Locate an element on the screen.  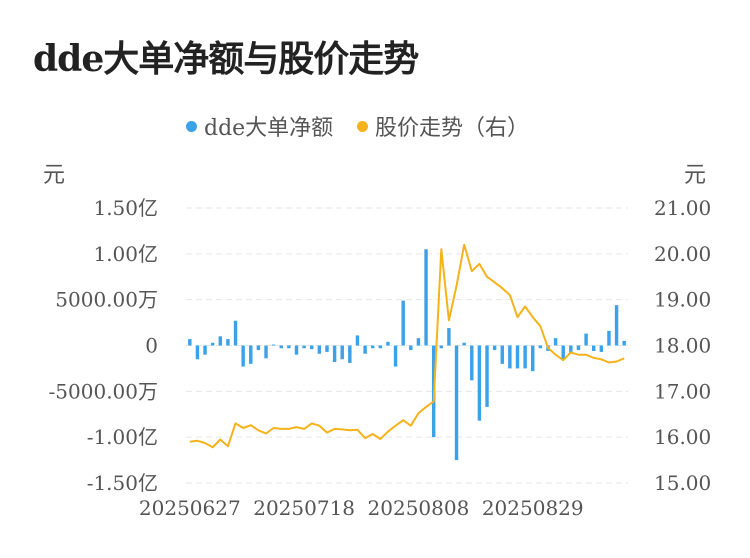
y-right-tick-label: 21.00 is located at coordinates (682, 208).